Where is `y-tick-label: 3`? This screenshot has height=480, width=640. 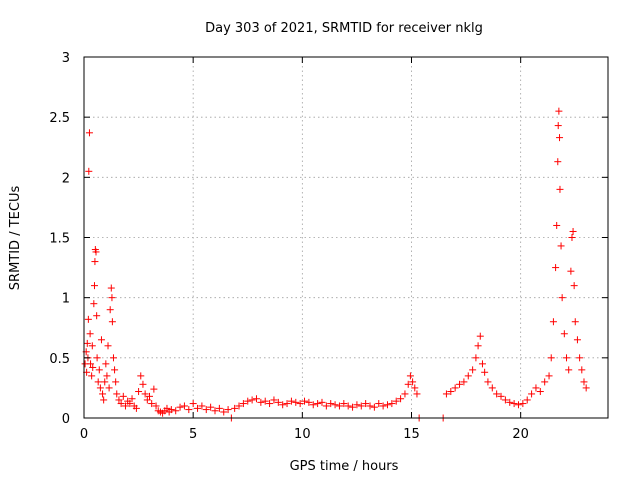 y-tick-label: 3 is located at coordinates (66, 58).